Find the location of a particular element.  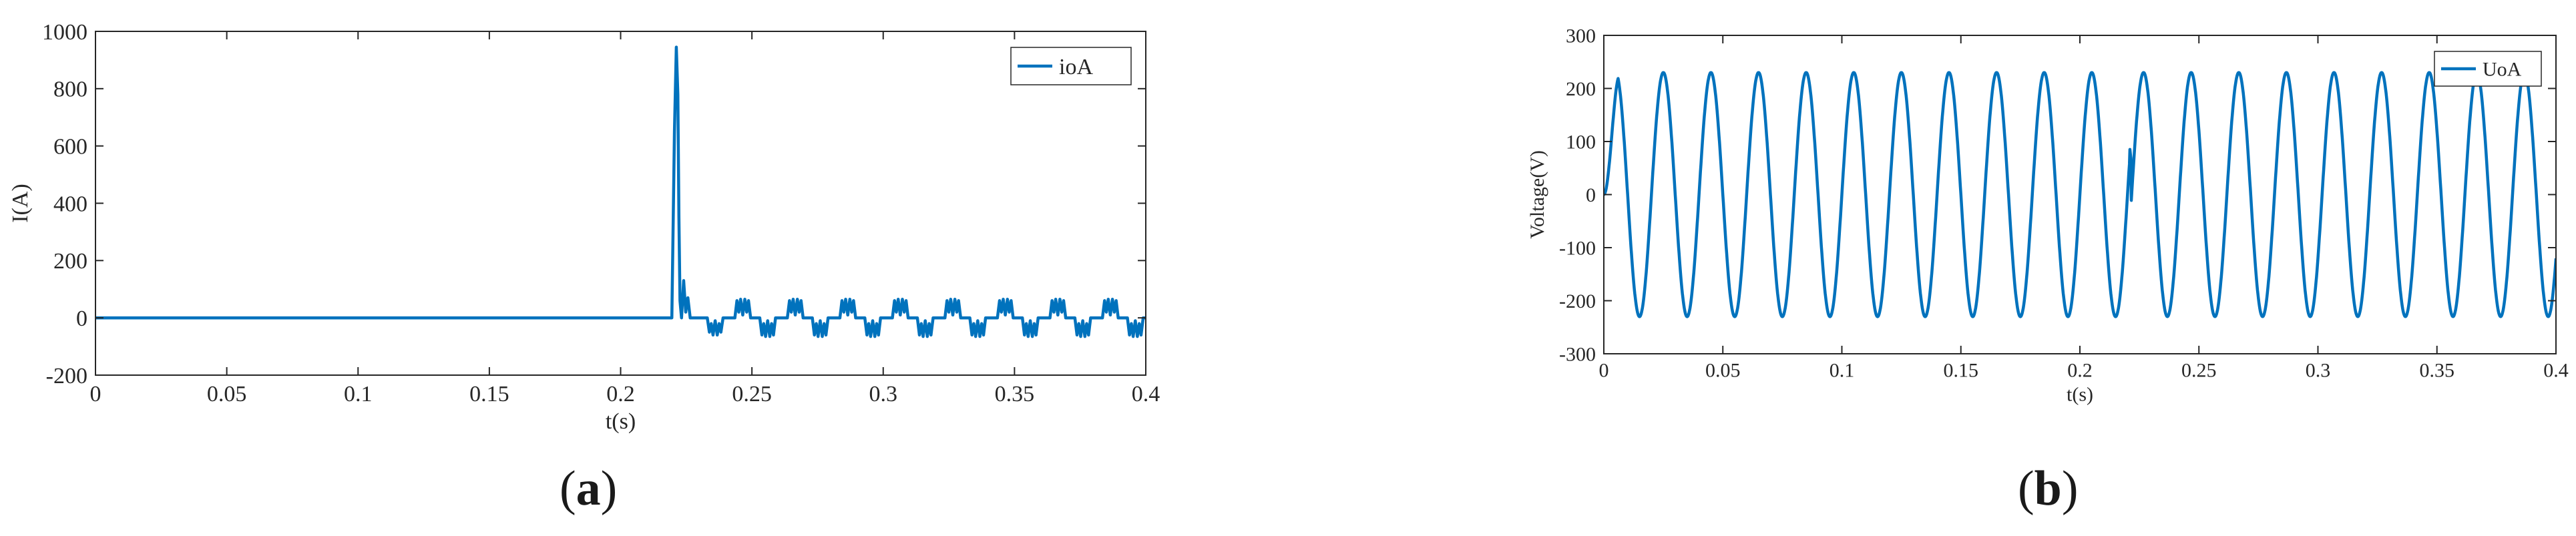

y-tick-label: 600 is located at coordinates (70, 147).